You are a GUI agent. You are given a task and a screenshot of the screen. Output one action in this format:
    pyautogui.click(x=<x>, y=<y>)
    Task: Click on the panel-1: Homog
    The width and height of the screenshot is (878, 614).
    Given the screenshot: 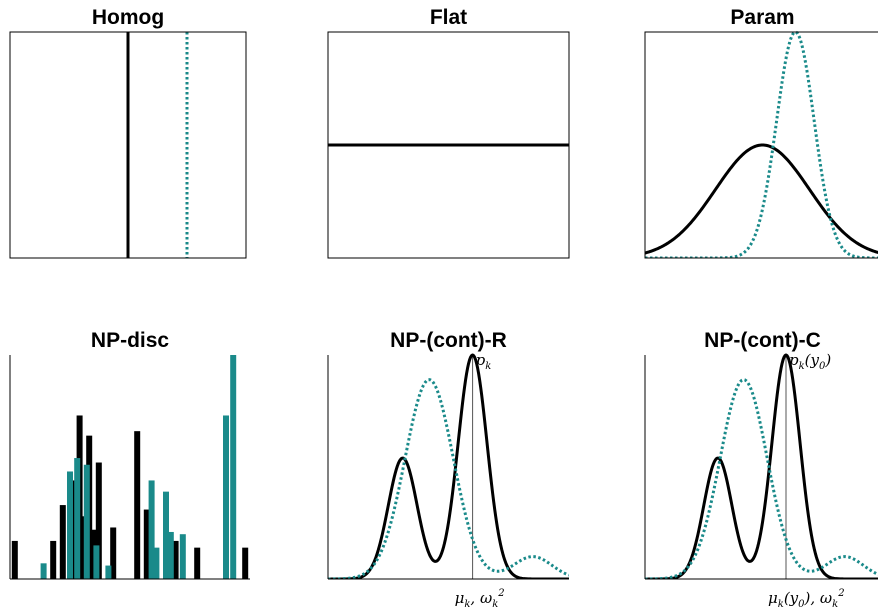 What is the action you would take?
    pyautogui.click(x=128, y=132)
    